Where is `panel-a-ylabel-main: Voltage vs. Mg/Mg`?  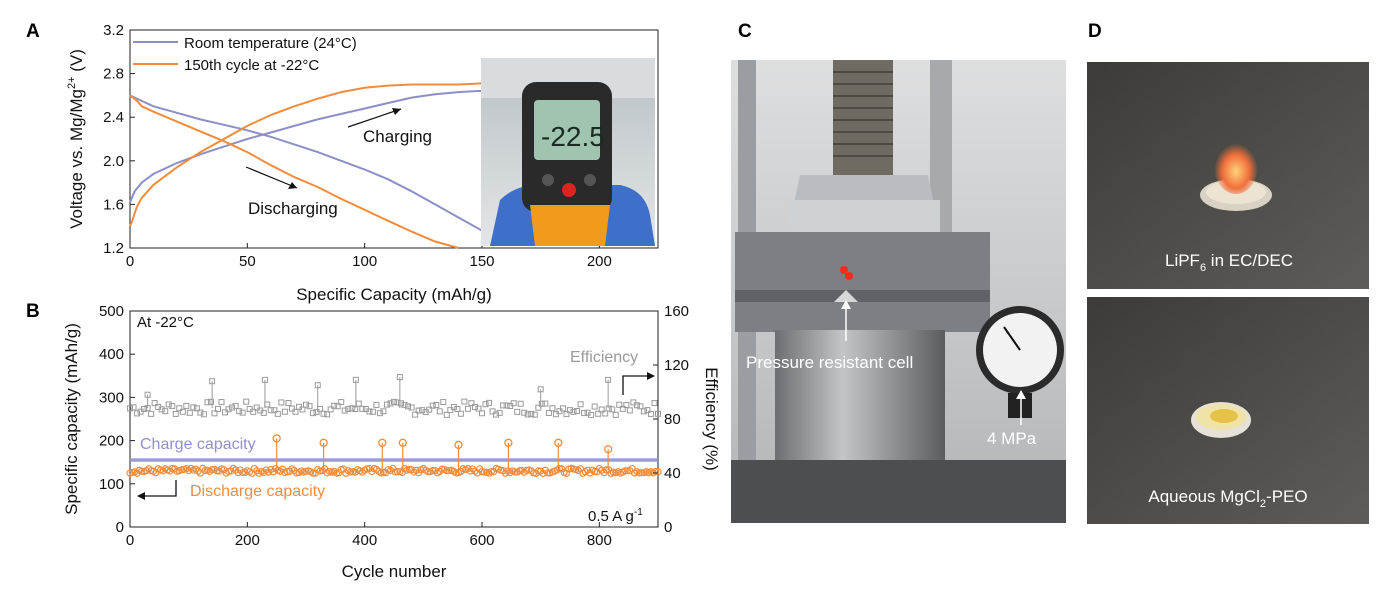
panel-a-ylabel-main: Voltage vs. Mg/Mg is located at coordinates (76, 159).